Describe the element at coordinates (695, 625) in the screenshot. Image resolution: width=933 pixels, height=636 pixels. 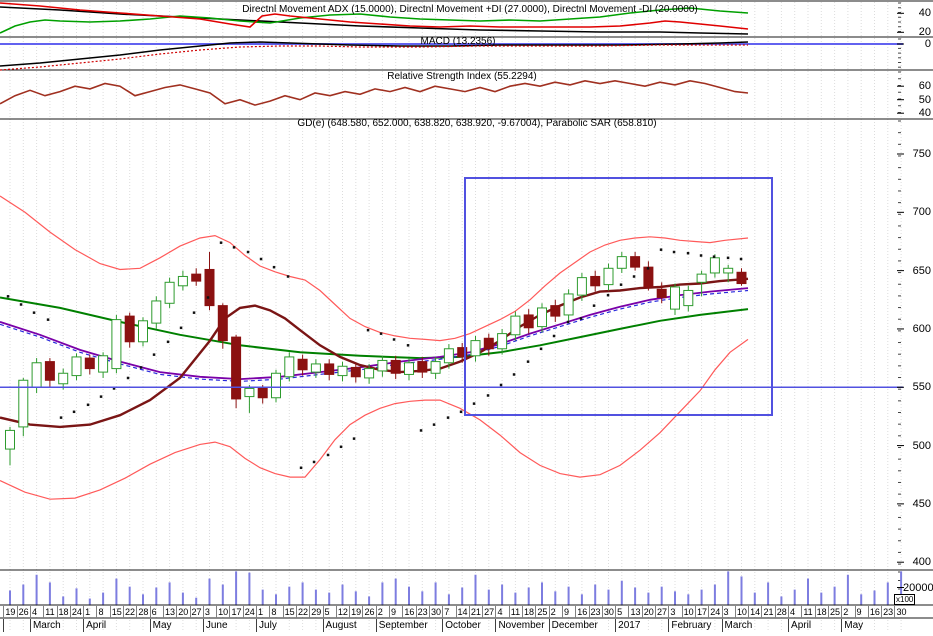
I see `x-axis-month-label: February` at that location.